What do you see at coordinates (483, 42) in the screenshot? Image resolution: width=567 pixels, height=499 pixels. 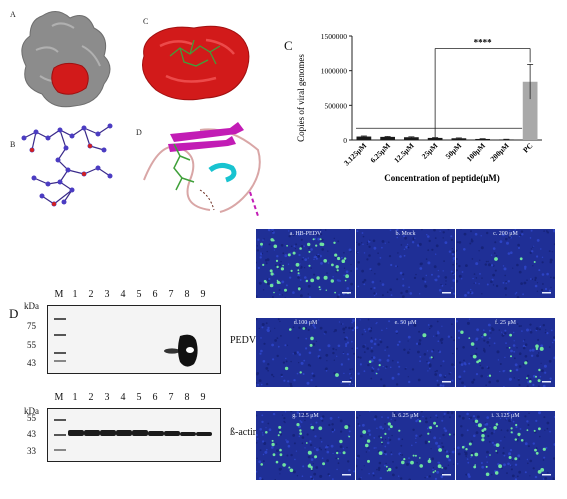 I see `significance-label: ****` at bounding box center [483, 42].